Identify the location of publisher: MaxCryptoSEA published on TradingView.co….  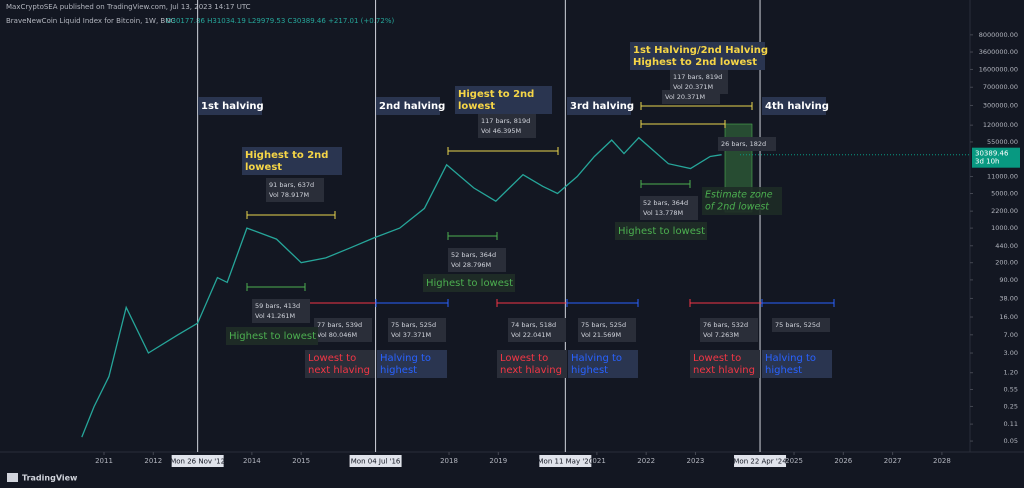
(128, 7).